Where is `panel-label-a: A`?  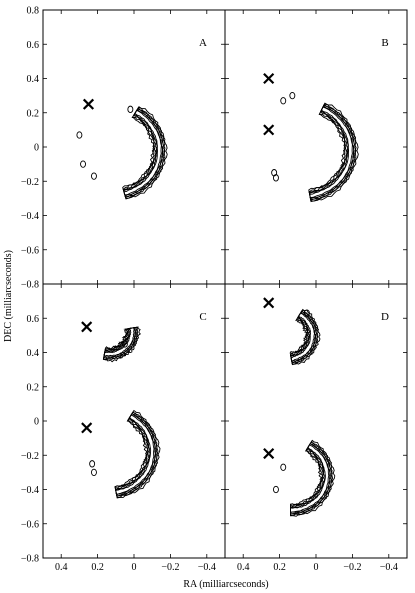 panel-label-a: A is located at coordinates (203, 43).